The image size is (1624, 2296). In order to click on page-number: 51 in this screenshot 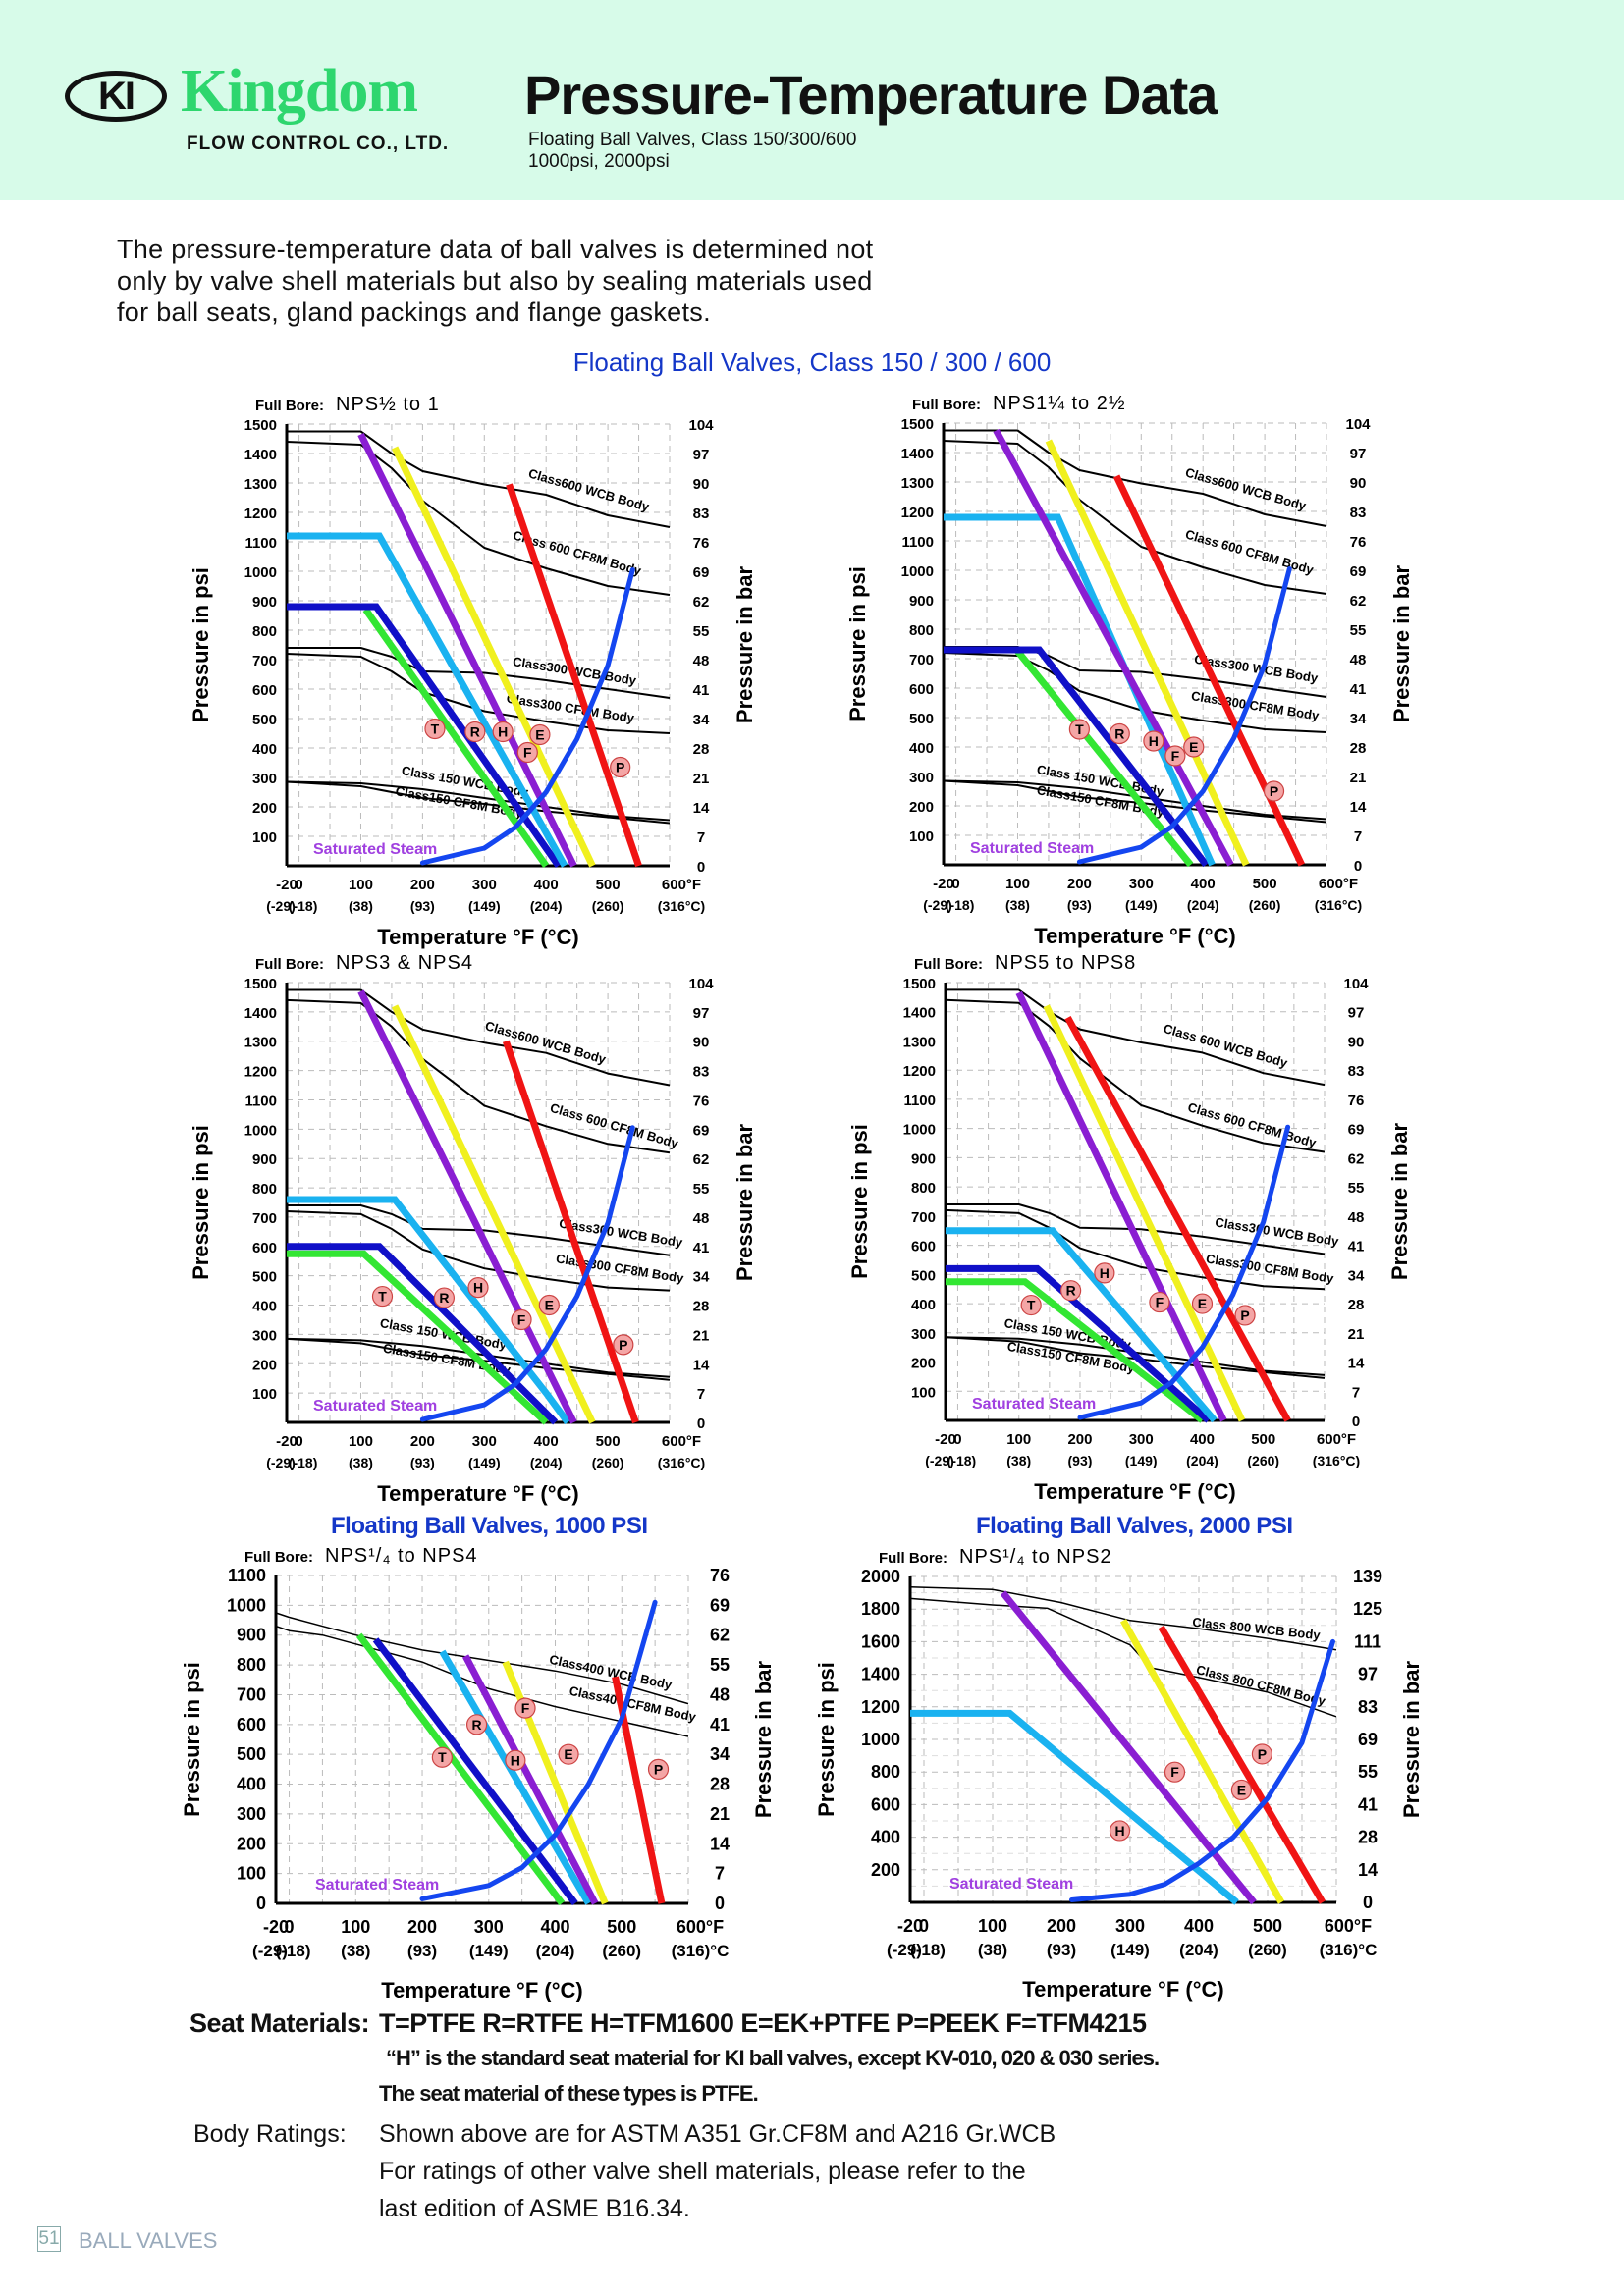, I will do `click(49, 2239)`.